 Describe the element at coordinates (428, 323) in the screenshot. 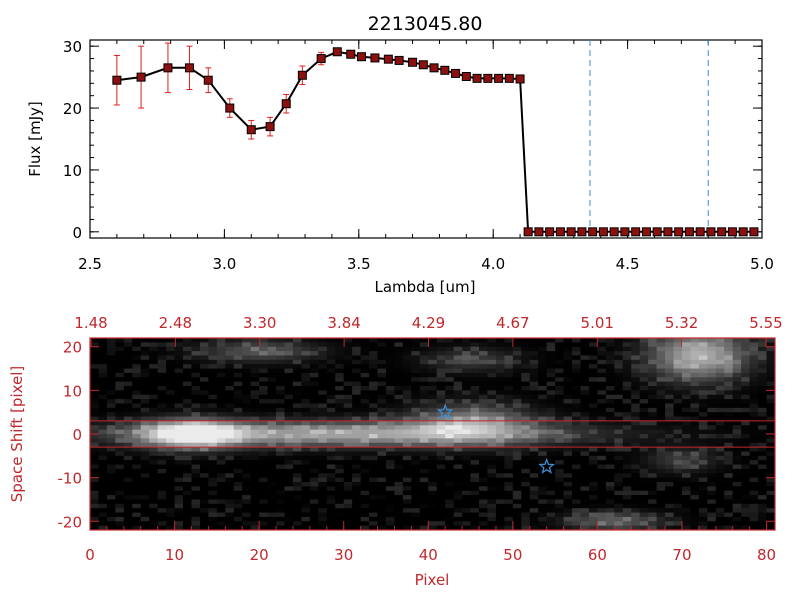

I see `image-top-tick-label: 4.29` at that location.